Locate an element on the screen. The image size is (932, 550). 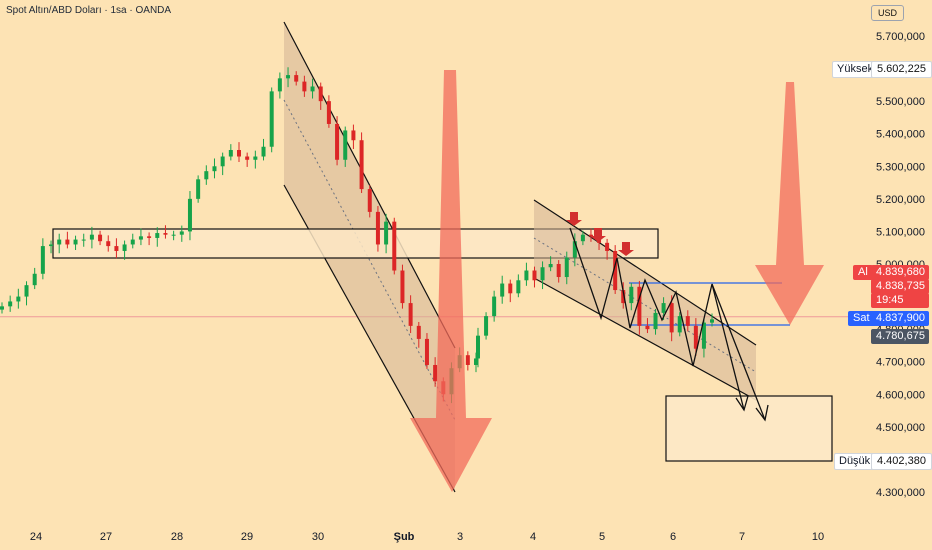
high-value-badge: 5.602,225 is located at coordinates (901, 69).